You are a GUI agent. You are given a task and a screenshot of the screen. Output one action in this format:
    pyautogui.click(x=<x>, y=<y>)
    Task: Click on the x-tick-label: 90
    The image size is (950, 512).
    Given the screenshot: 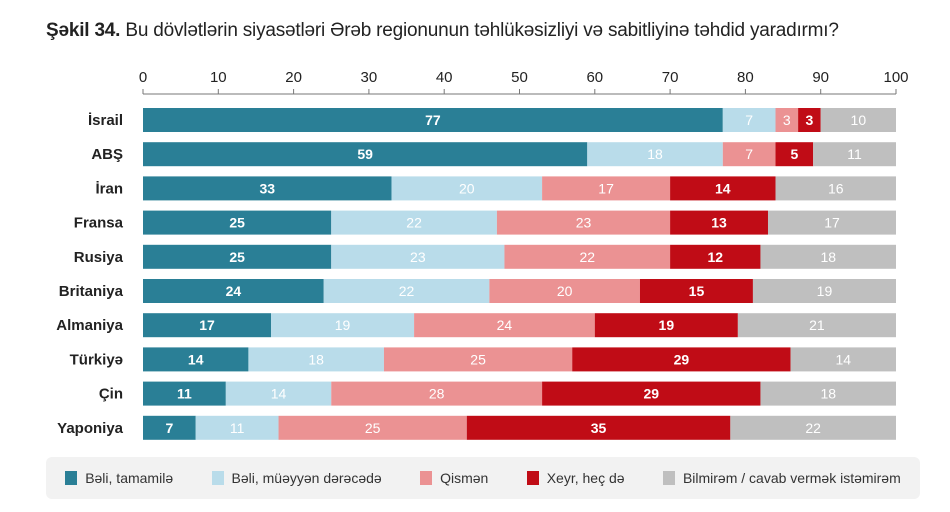 What is the action you would take?
    pyautogui.click(x=820, y=77)
    